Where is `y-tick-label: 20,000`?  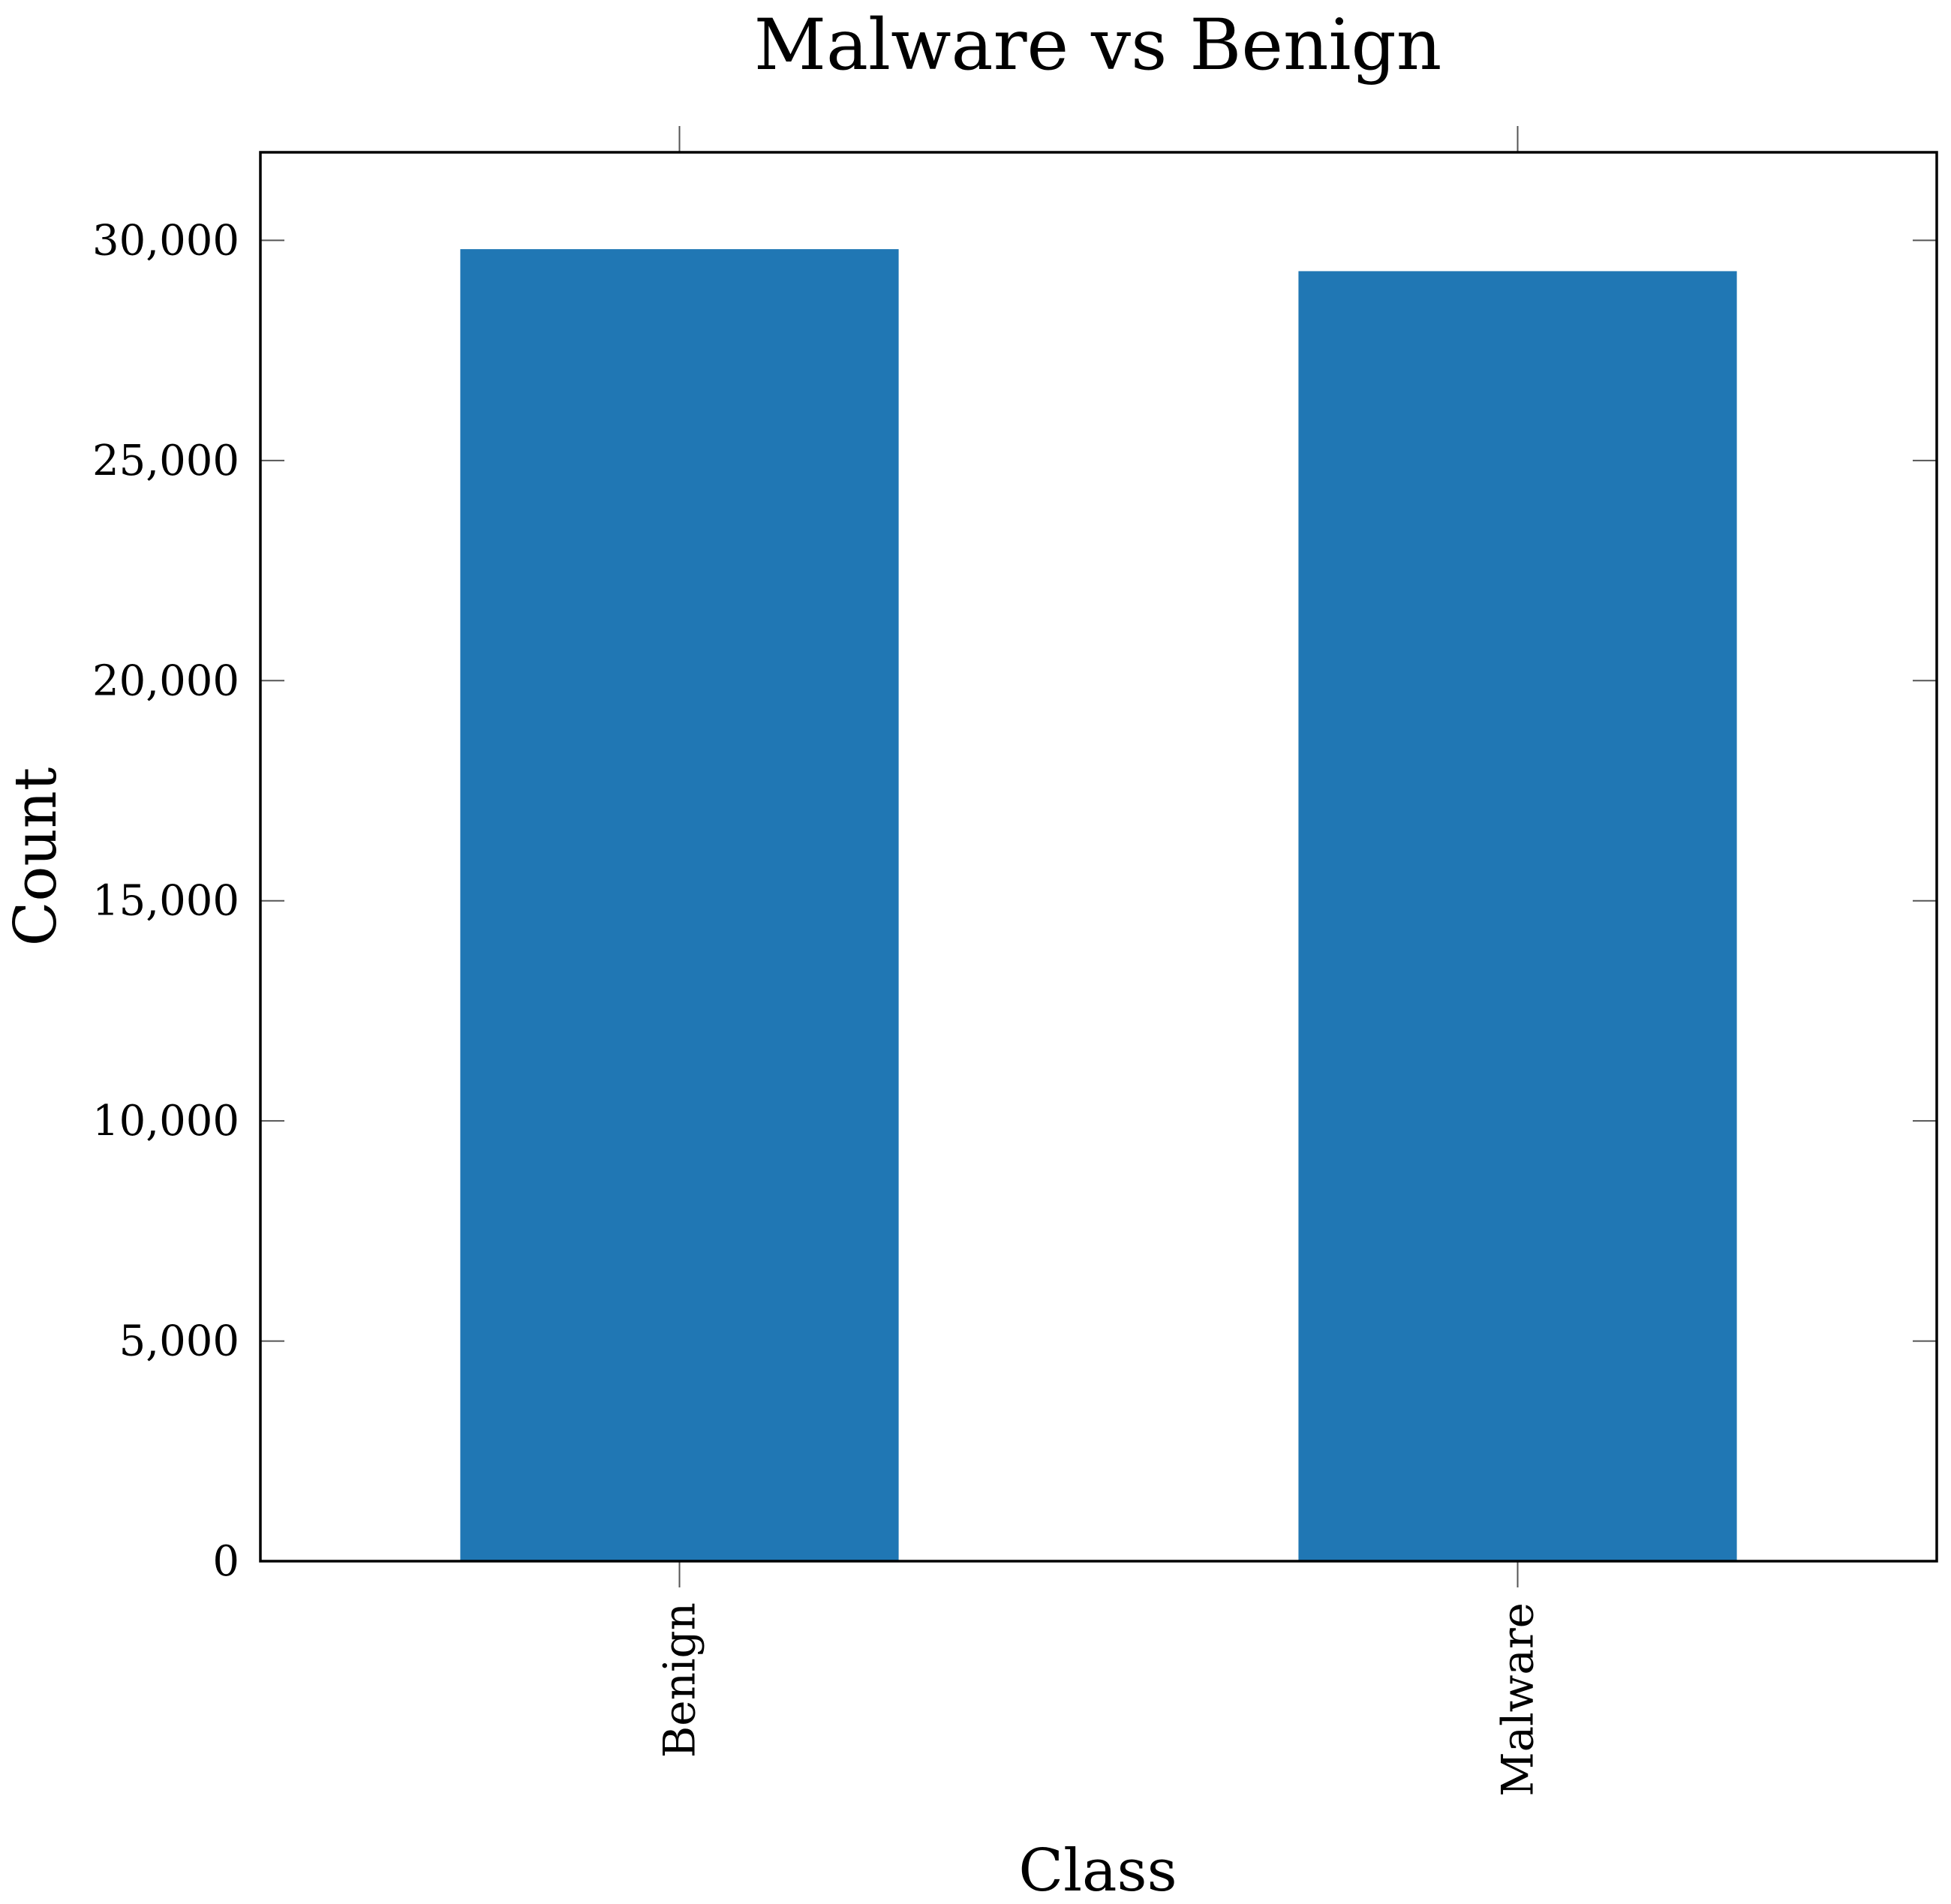 y-tick-label: 20,000 is located at coordinates (166, 680).